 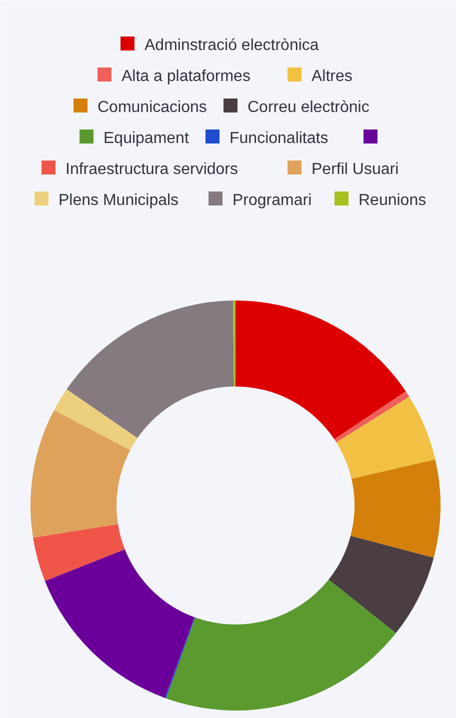 I want to click on legend-label: Comunicacions, so click(x=152, y=107).